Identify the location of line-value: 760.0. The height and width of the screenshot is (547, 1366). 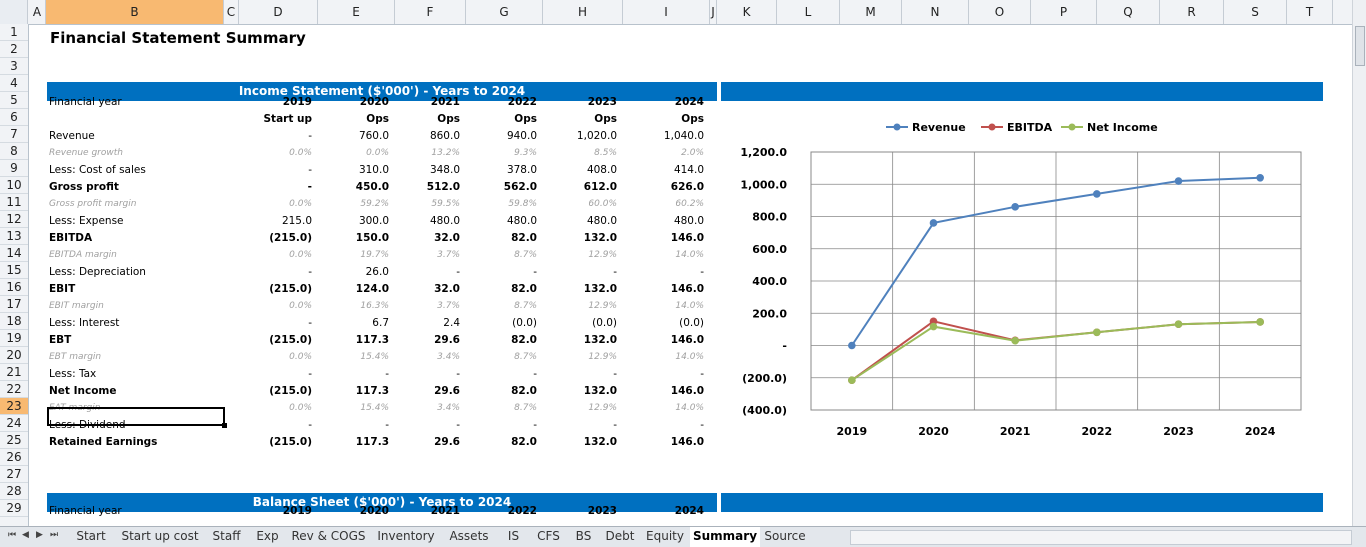
(373, 136).